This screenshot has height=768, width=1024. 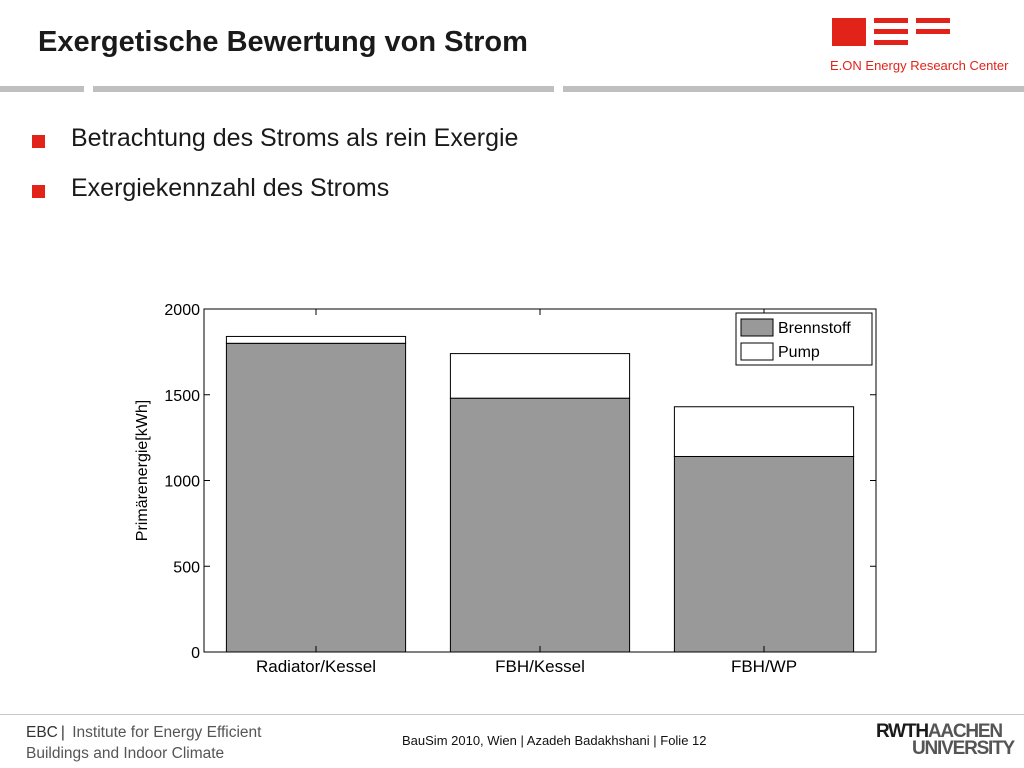 What do you see at coordinates (764, 666) in the screenshot?
I see `x-tick-label: FBH/WP` at bounding box center [764, 666].